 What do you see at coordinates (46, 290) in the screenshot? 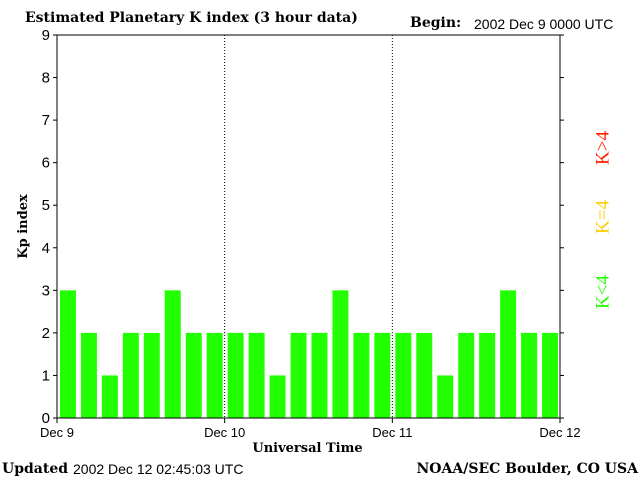
I see `y-tick-label: 3` at bounding box center [46, 290].